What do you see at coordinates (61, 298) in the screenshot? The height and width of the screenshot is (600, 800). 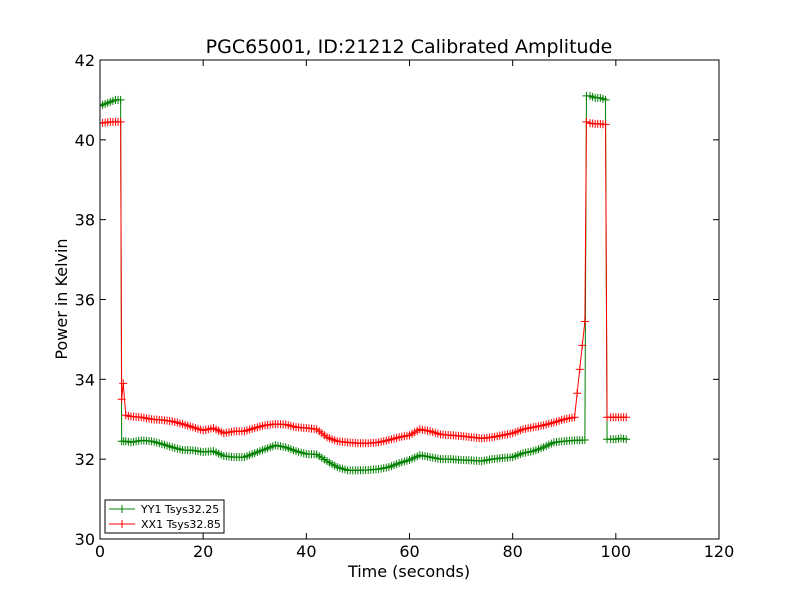 I see `y-axis-label: Power in Kelvin` at bounding box center [61, 298].